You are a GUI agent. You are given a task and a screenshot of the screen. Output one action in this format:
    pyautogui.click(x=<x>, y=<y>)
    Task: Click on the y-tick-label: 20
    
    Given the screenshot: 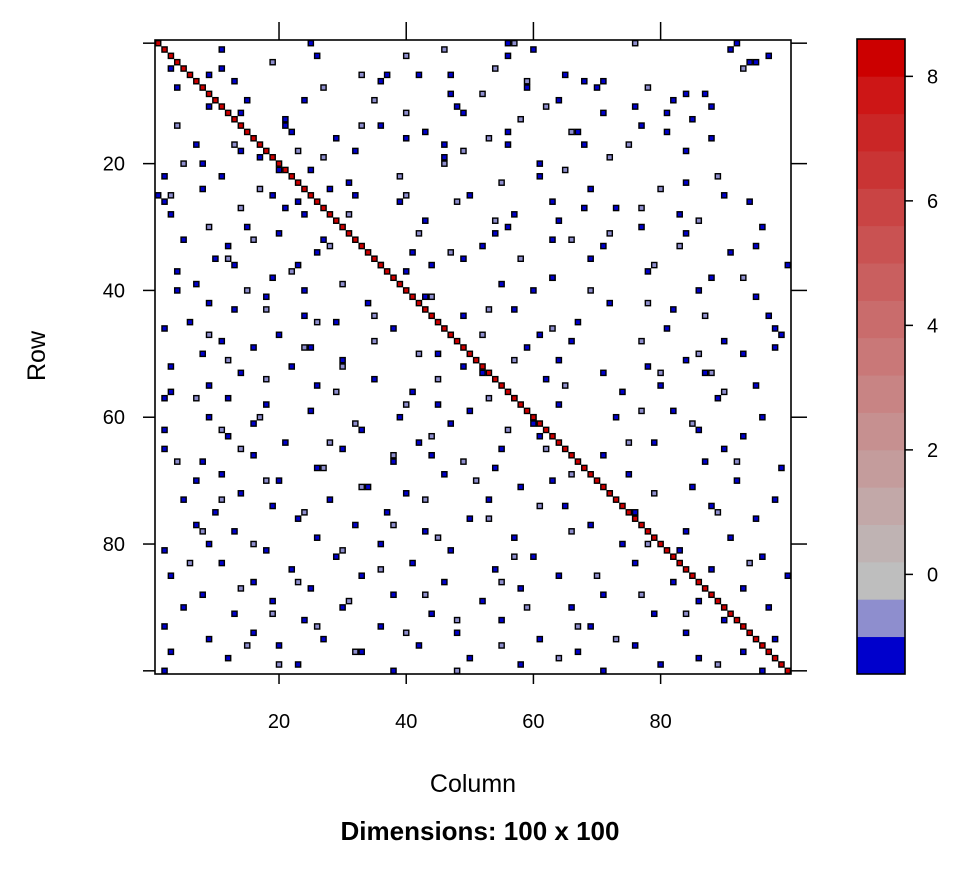 What is the action you would take?
    pyautogui.click(x=114, y=165)
    